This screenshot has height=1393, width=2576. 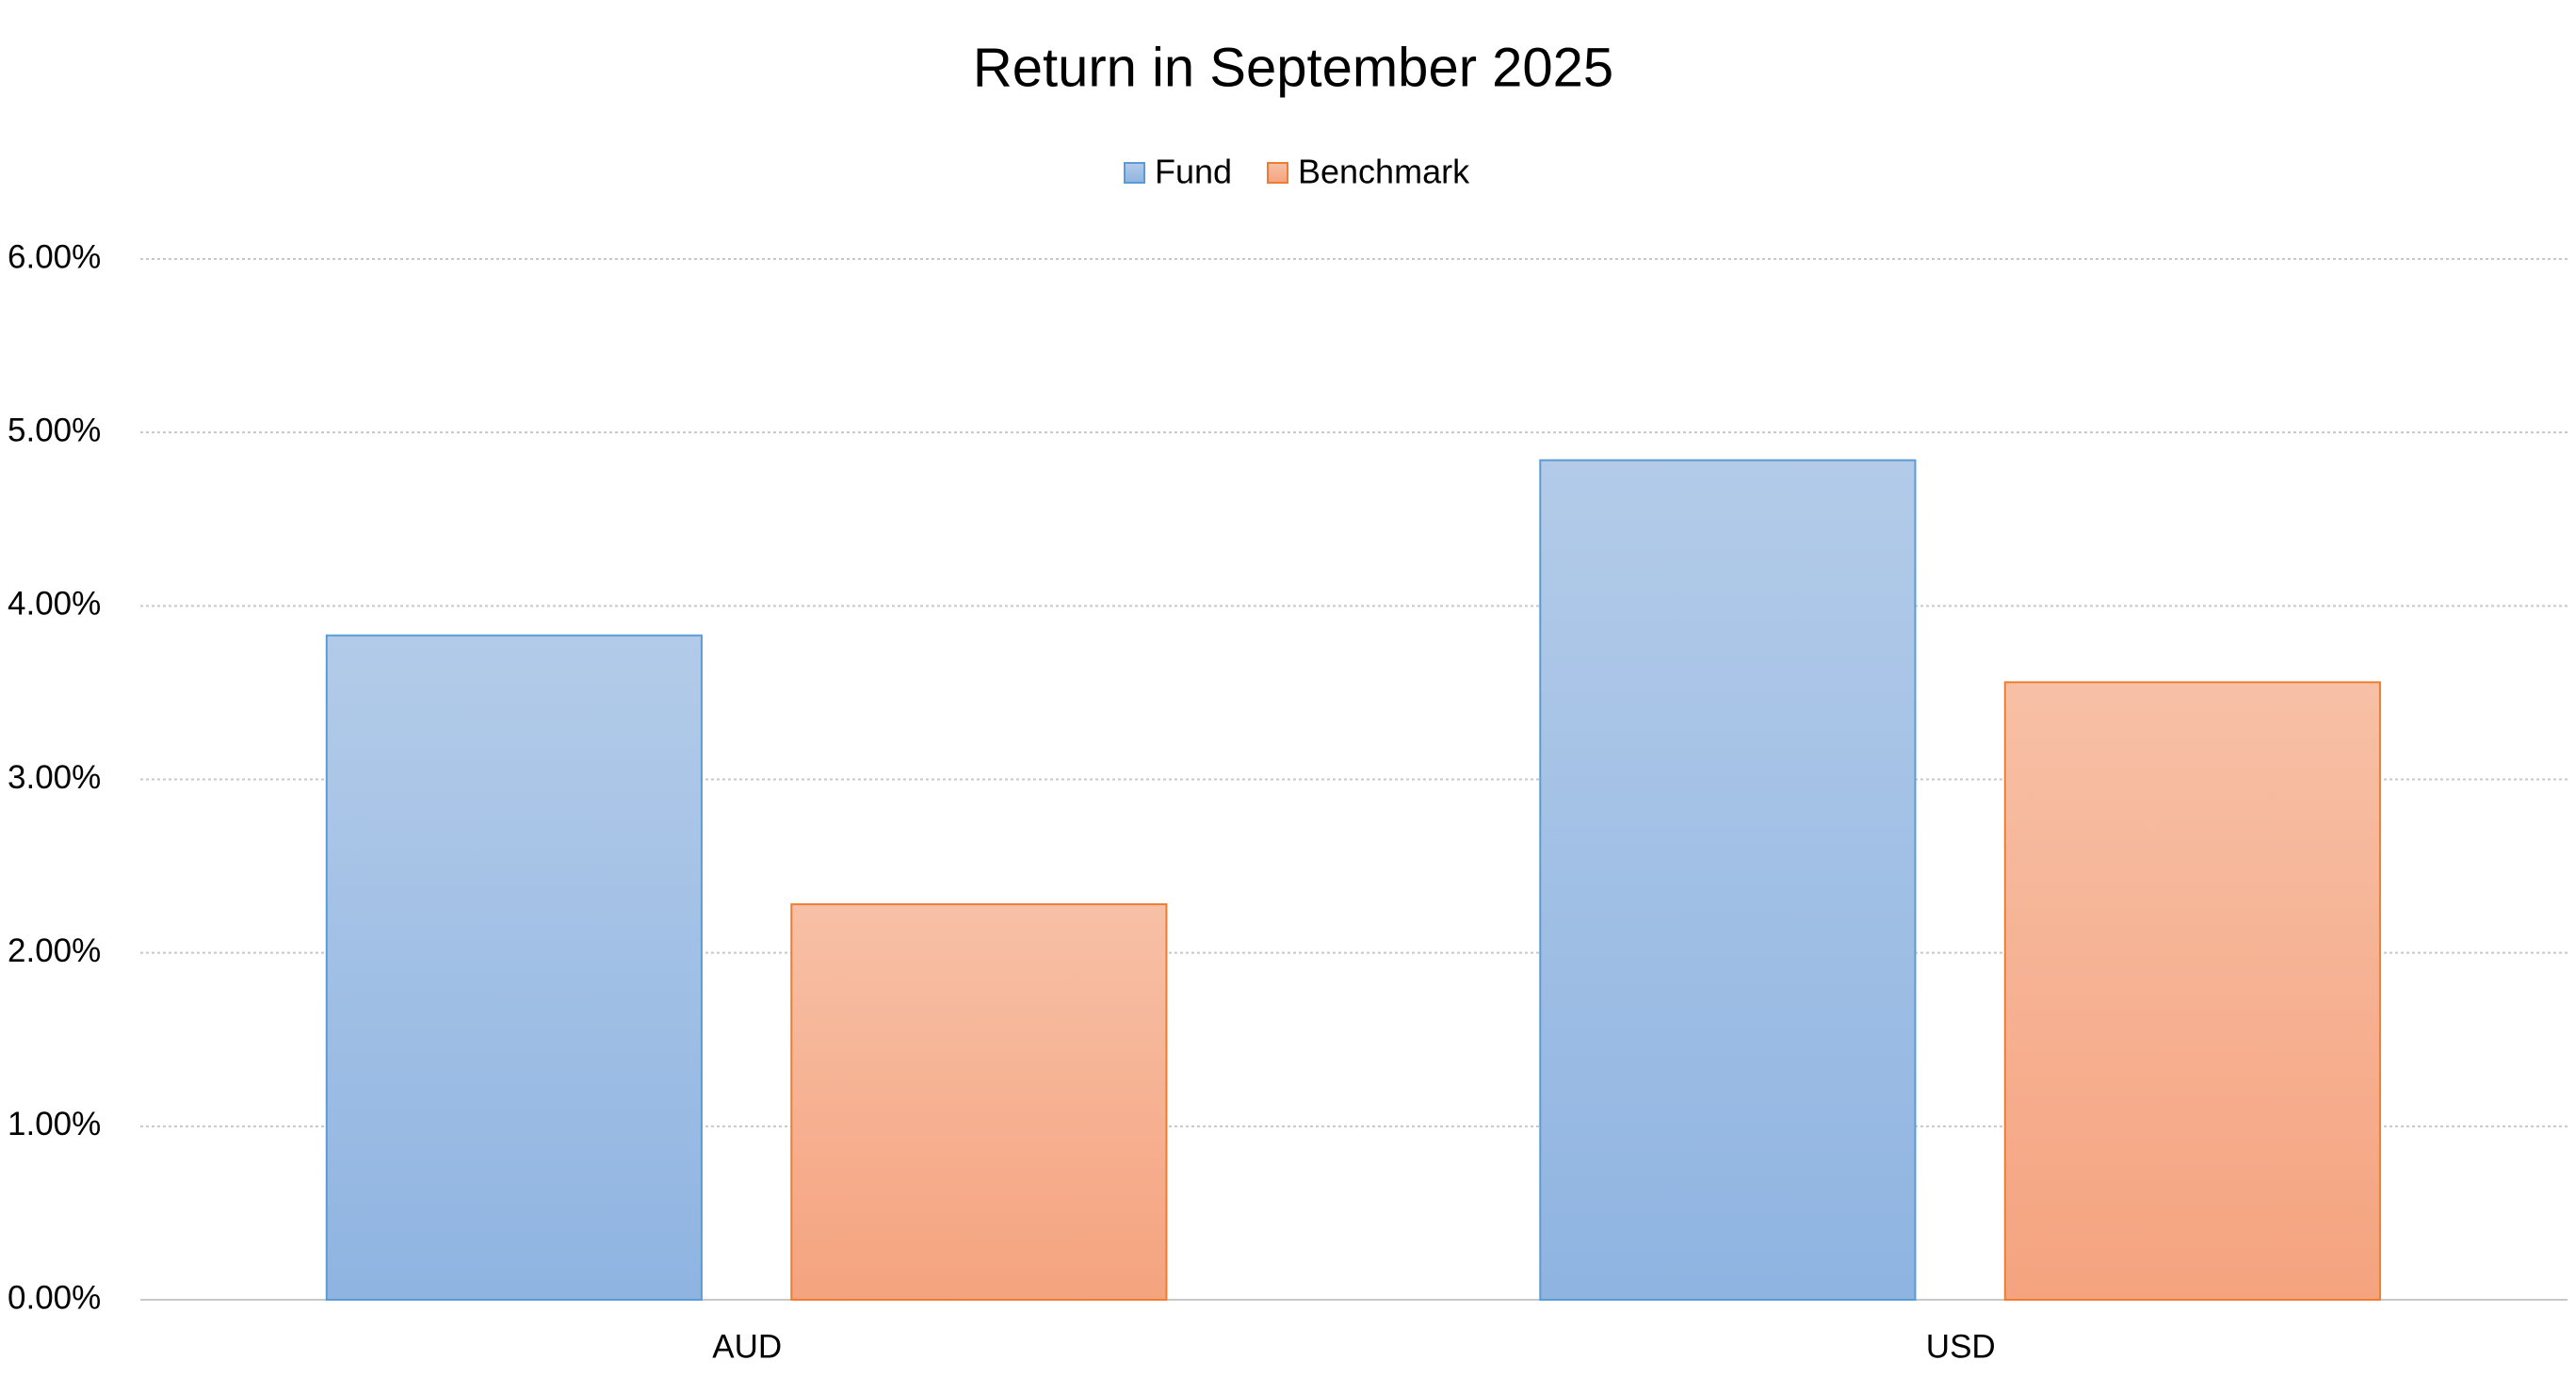 I want to click on legend-label: Fund, so click(x=1193, y=172).